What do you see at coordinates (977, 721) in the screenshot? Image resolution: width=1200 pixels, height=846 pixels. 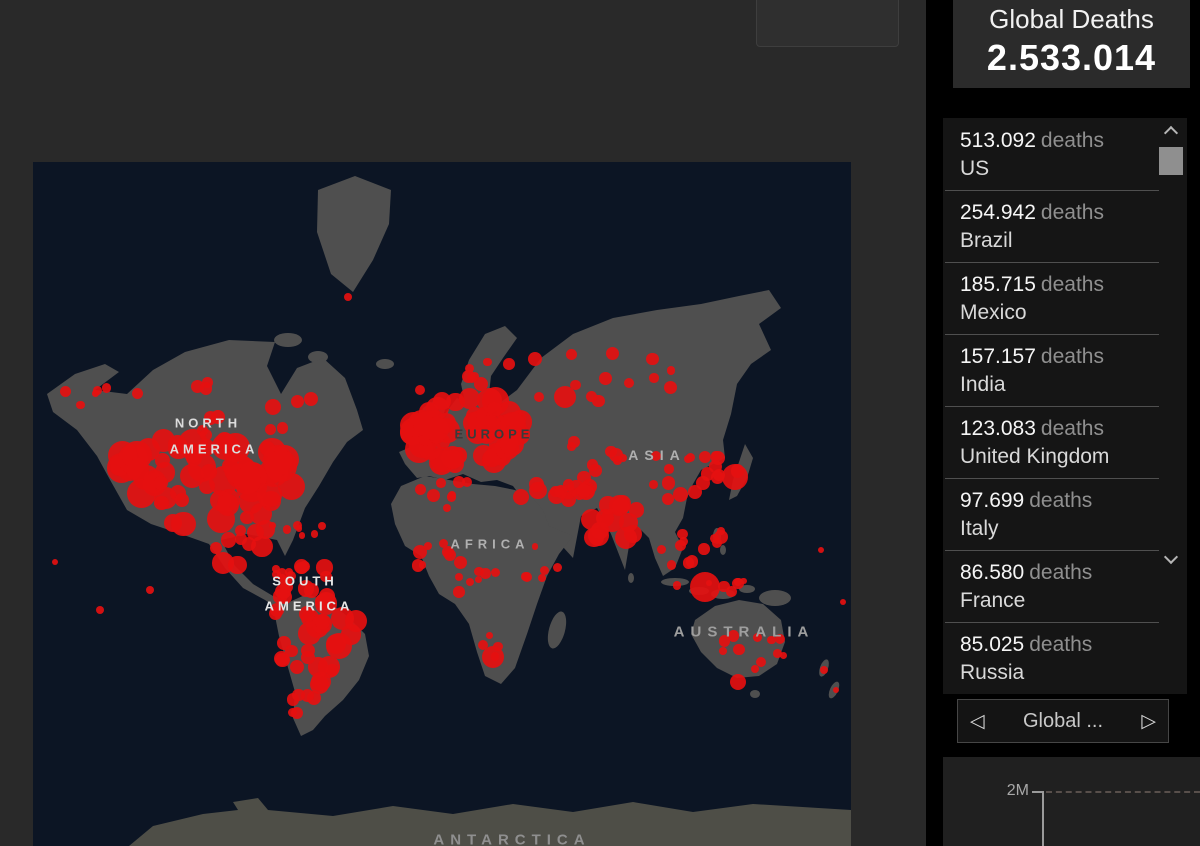 I see `pager-prev-icon: ◁` at bounding box center [977, 721].